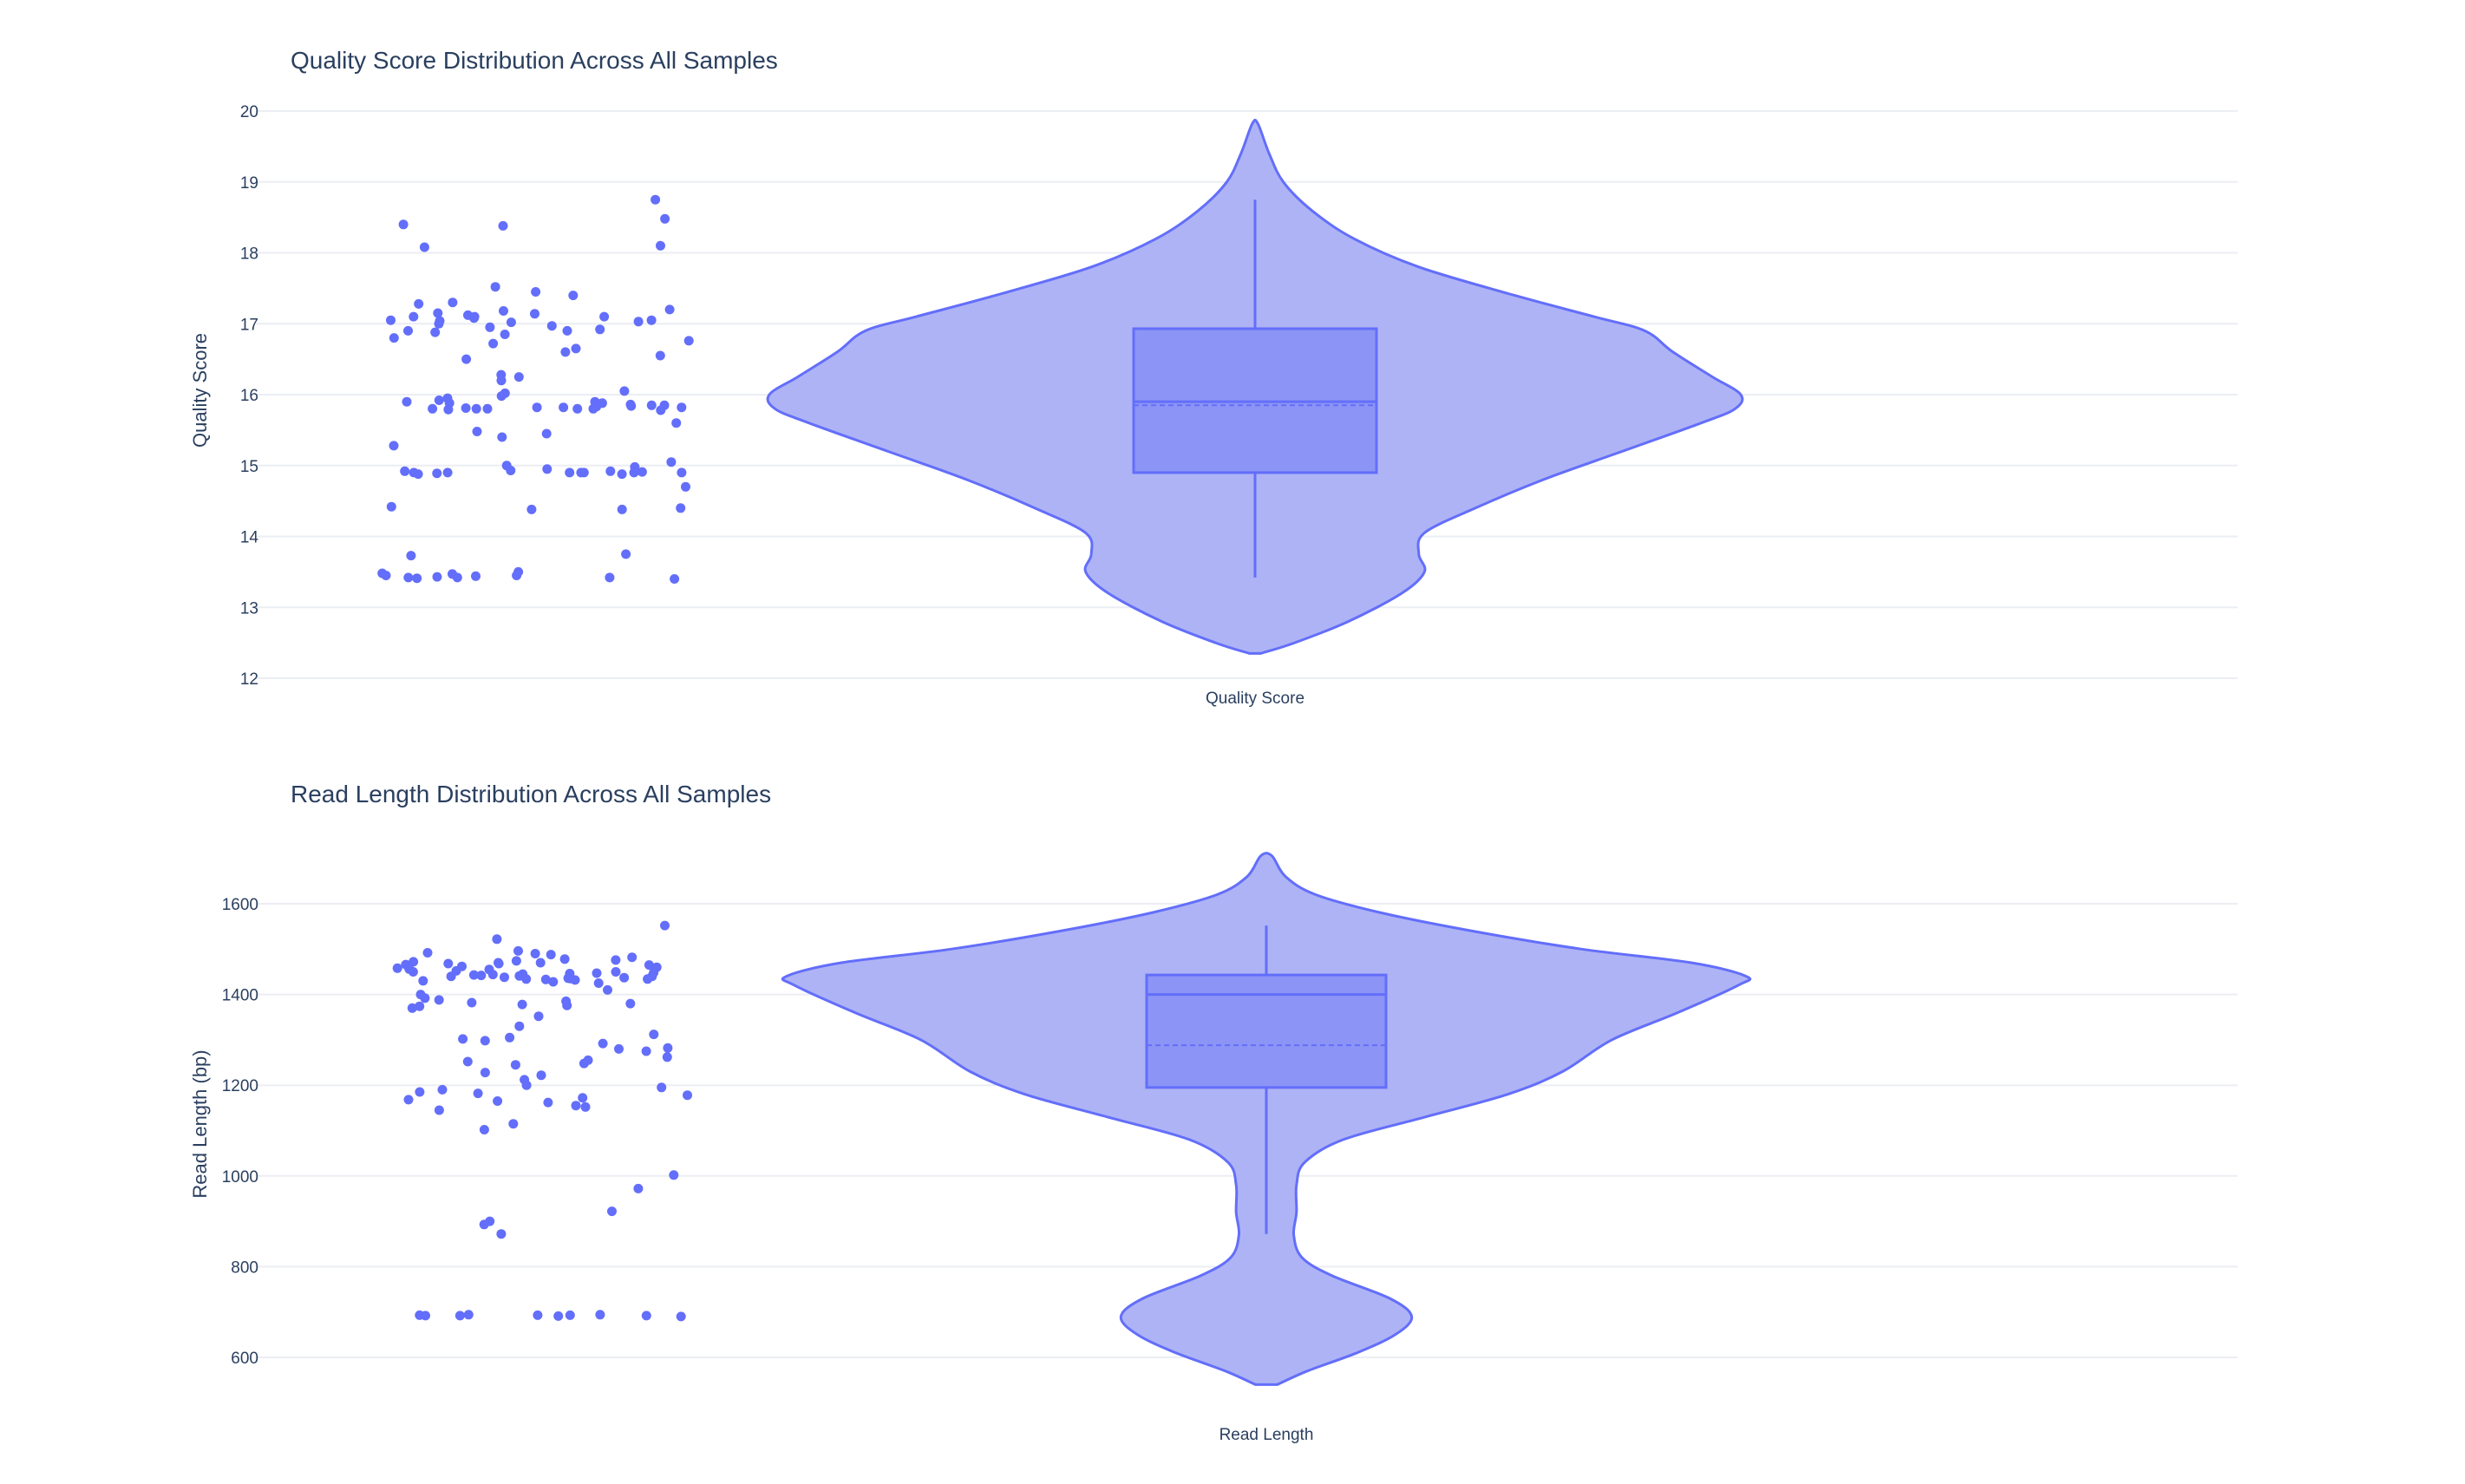 Image resolution: width=2465 pixels, height=1484 pixels. Describe the element at coordinates (535, 389) in the screenshot. I see `quality-points` at that location.